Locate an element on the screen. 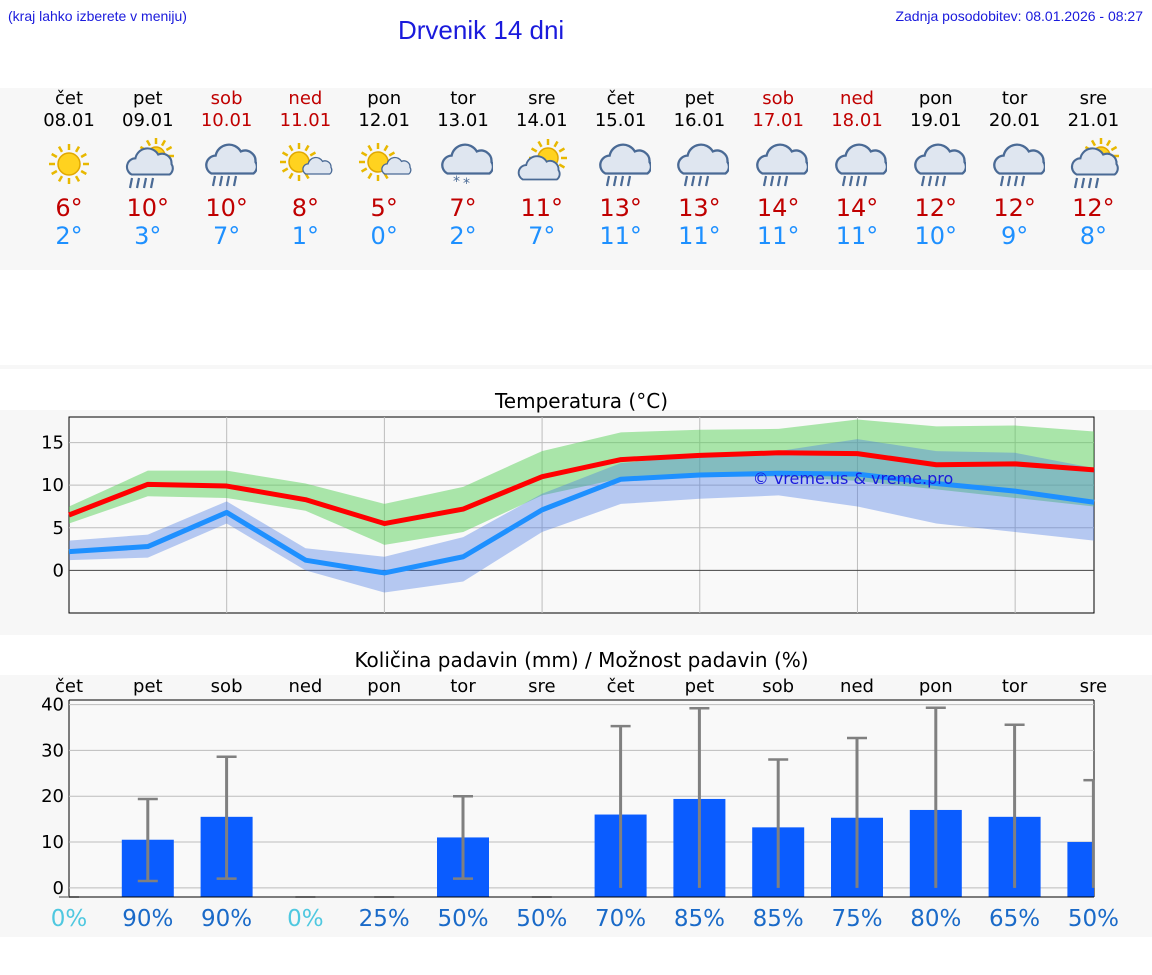 The image size is (1152, 975). probability-label: 70% is located at coordinates (620, 919).